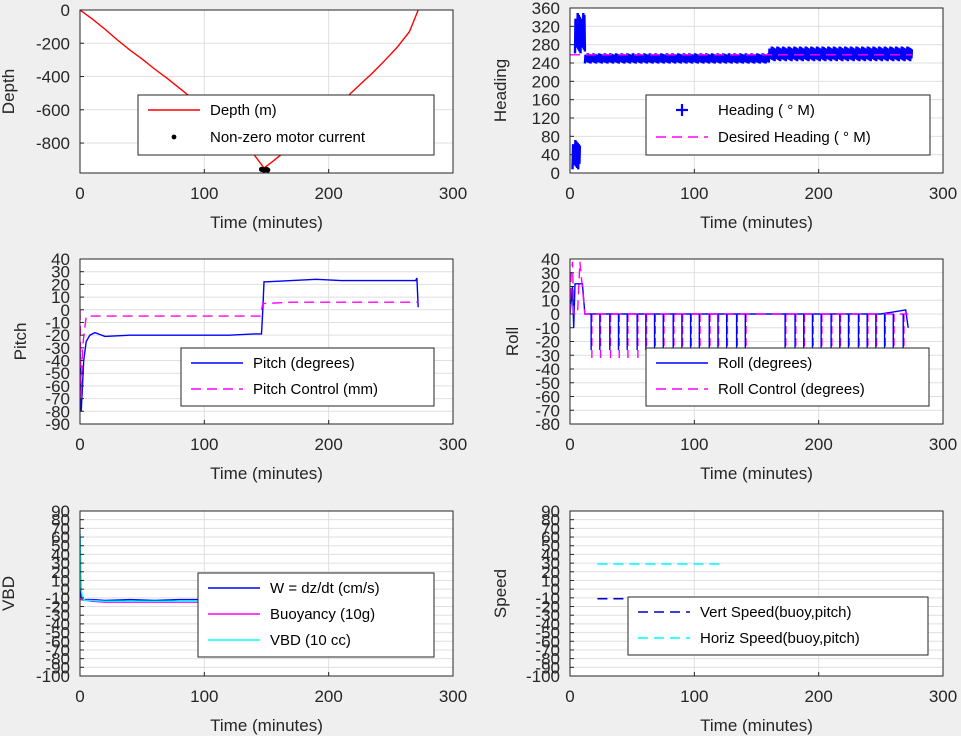 The image size is (961, 736). What do you see at coordinates (787, 377) in the screenshot?
I see `legend: Roll (degrees) Roll Control (degrees)` at bounding box center [787, 377].